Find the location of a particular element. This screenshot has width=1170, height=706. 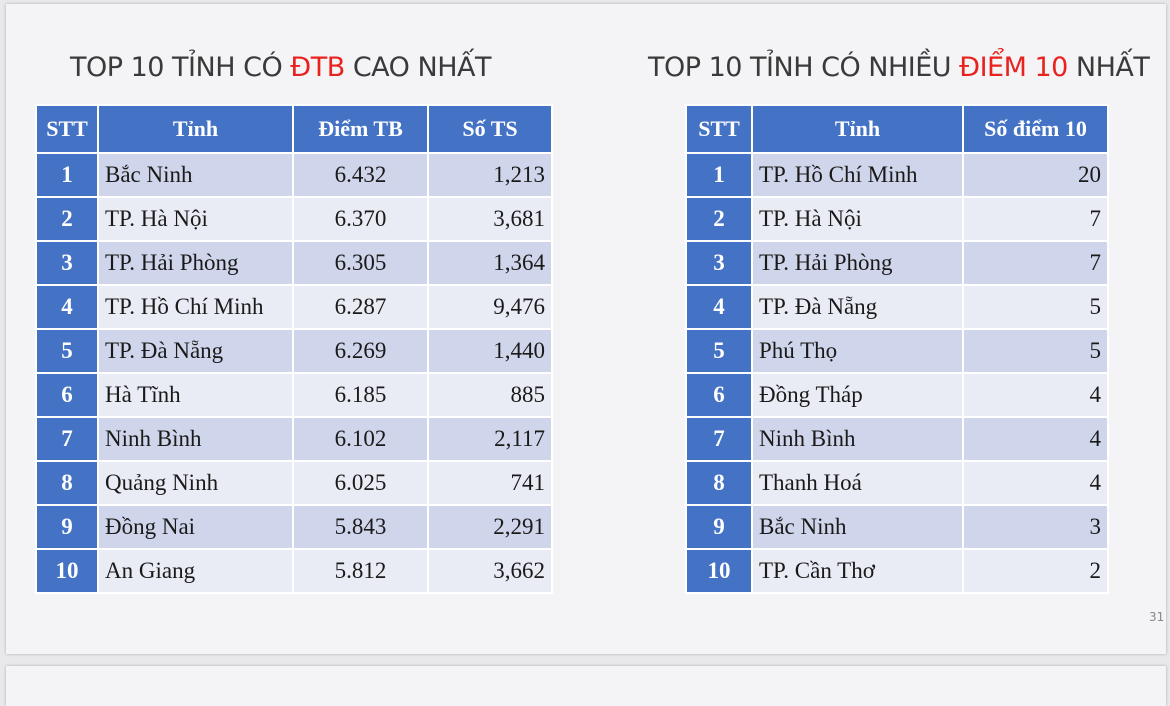

table-row: 10 An Giang 5.812 3,662 is located at coordinates (294, 571).